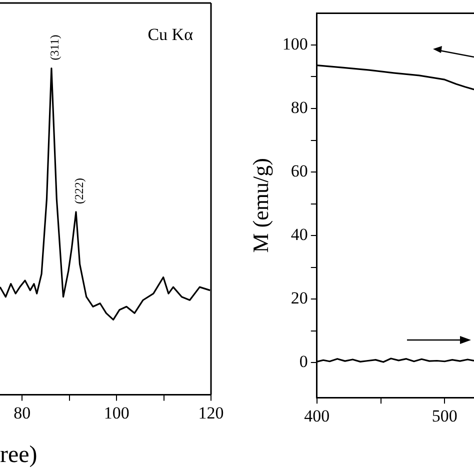  Describe the element at coordinates (445, 416) in the screenshot. I see `x-tick-label: 500` at that location.